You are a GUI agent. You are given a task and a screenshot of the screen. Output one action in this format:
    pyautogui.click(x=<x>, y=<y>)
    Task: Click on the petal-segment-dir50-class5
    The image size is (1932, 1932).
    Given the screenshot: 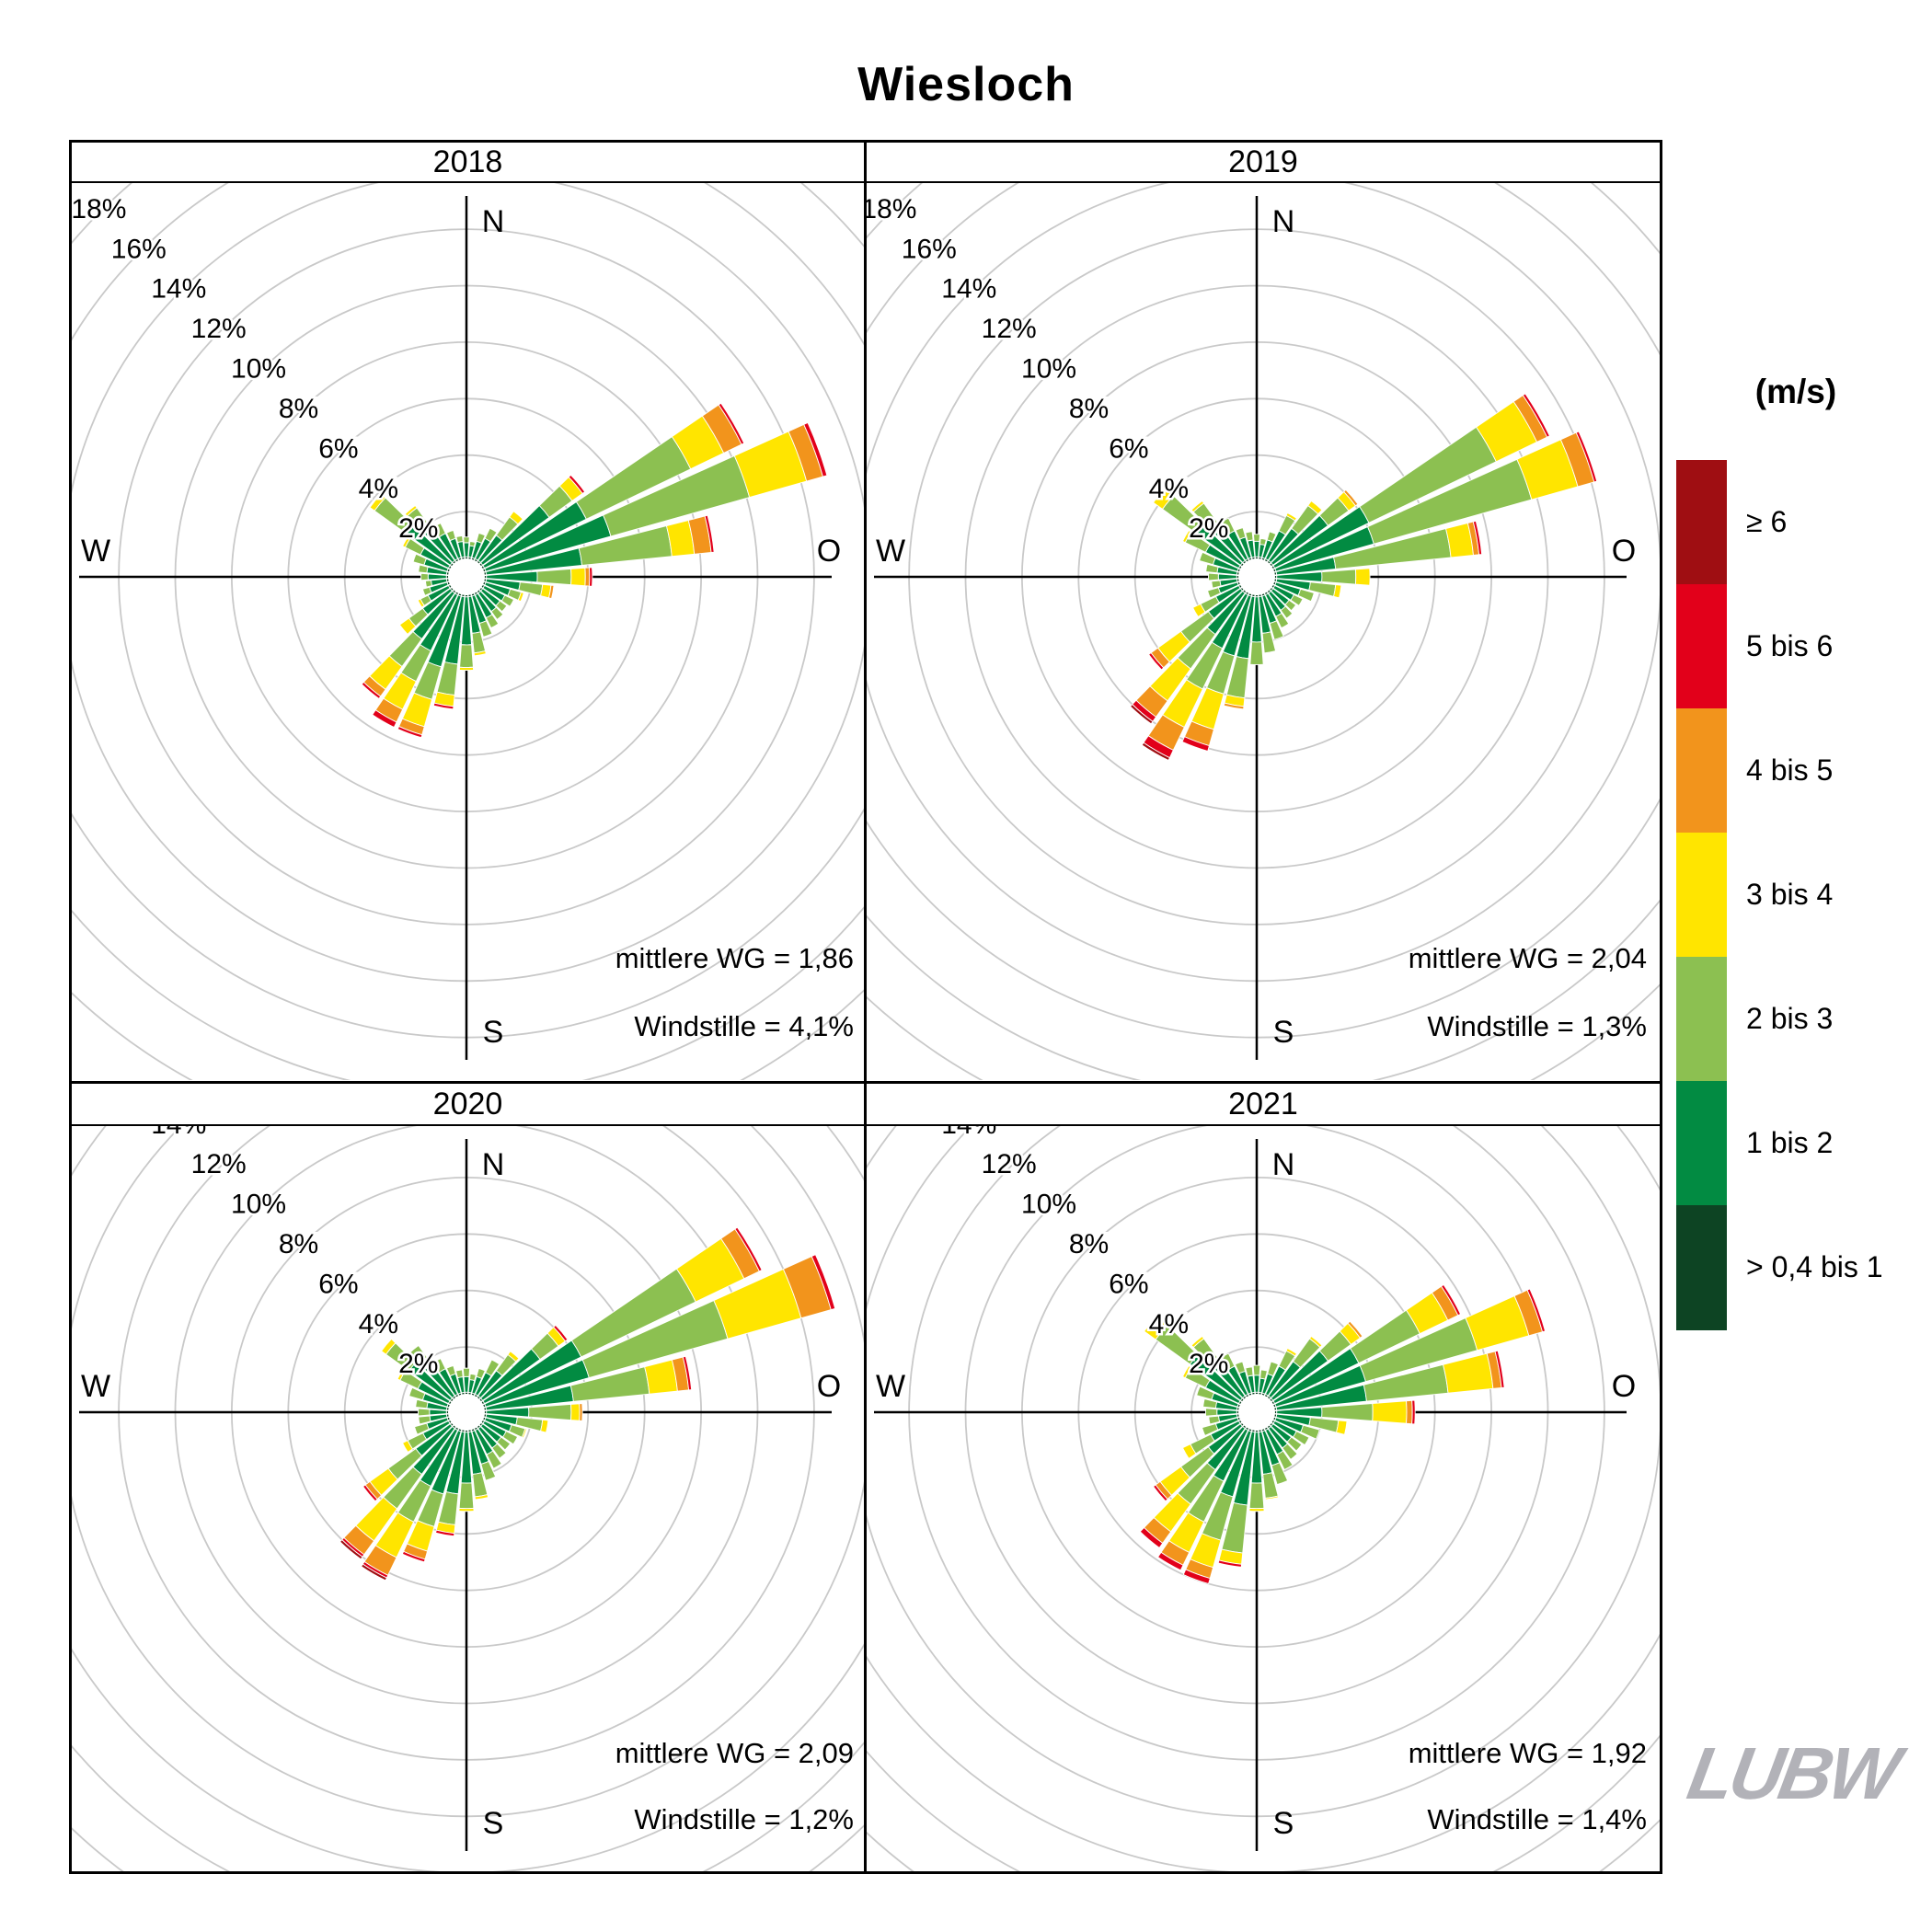 What is the action you would take?
    pyautogui.click(x=561, y=1333)
    